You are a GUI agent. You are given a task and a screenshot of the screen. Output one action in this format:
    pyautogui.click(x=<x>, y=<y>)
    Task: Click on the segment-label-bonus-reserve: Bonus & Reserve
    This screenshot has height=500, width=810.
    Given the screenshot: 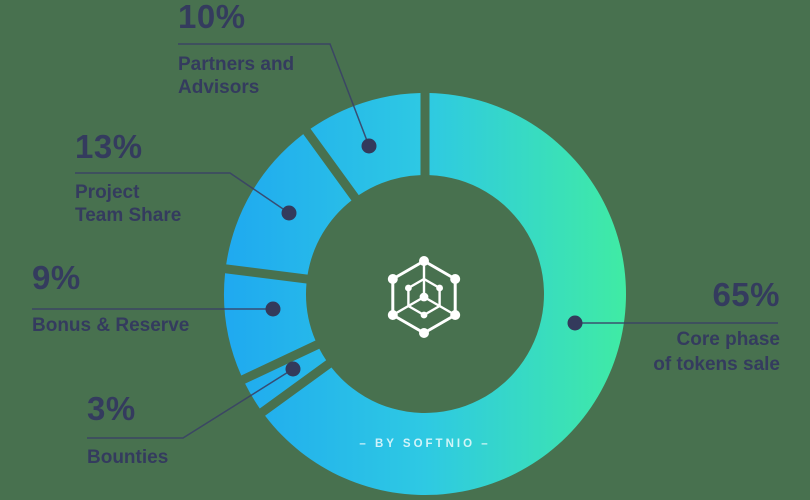 What is the action you would take?
    pyautogui.click(x=111, y=325)
    